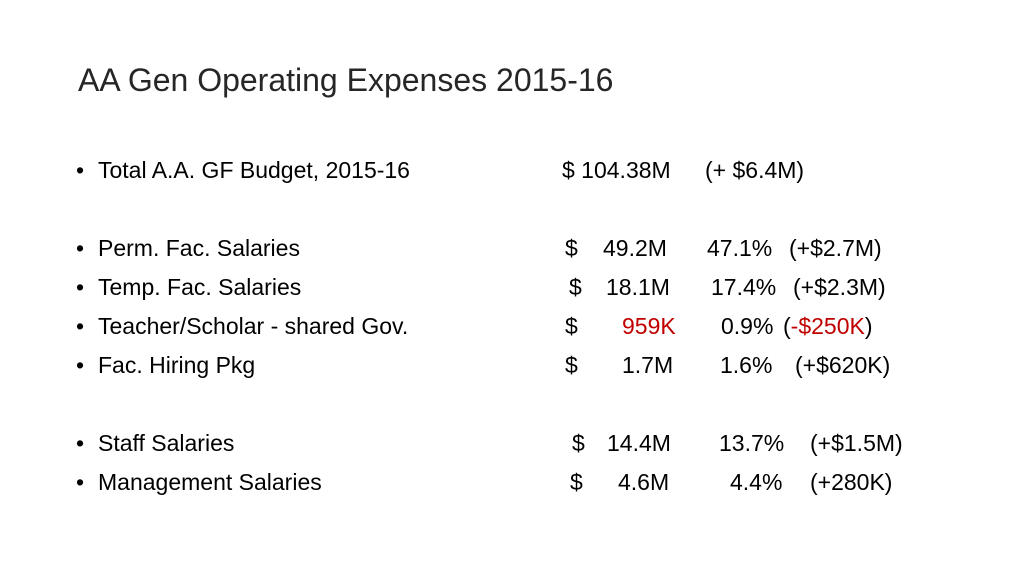  Describe the element at coordinates (177, 365) in the screenshot. I see `item-label: Fac. Hiring Pkg` at that location.